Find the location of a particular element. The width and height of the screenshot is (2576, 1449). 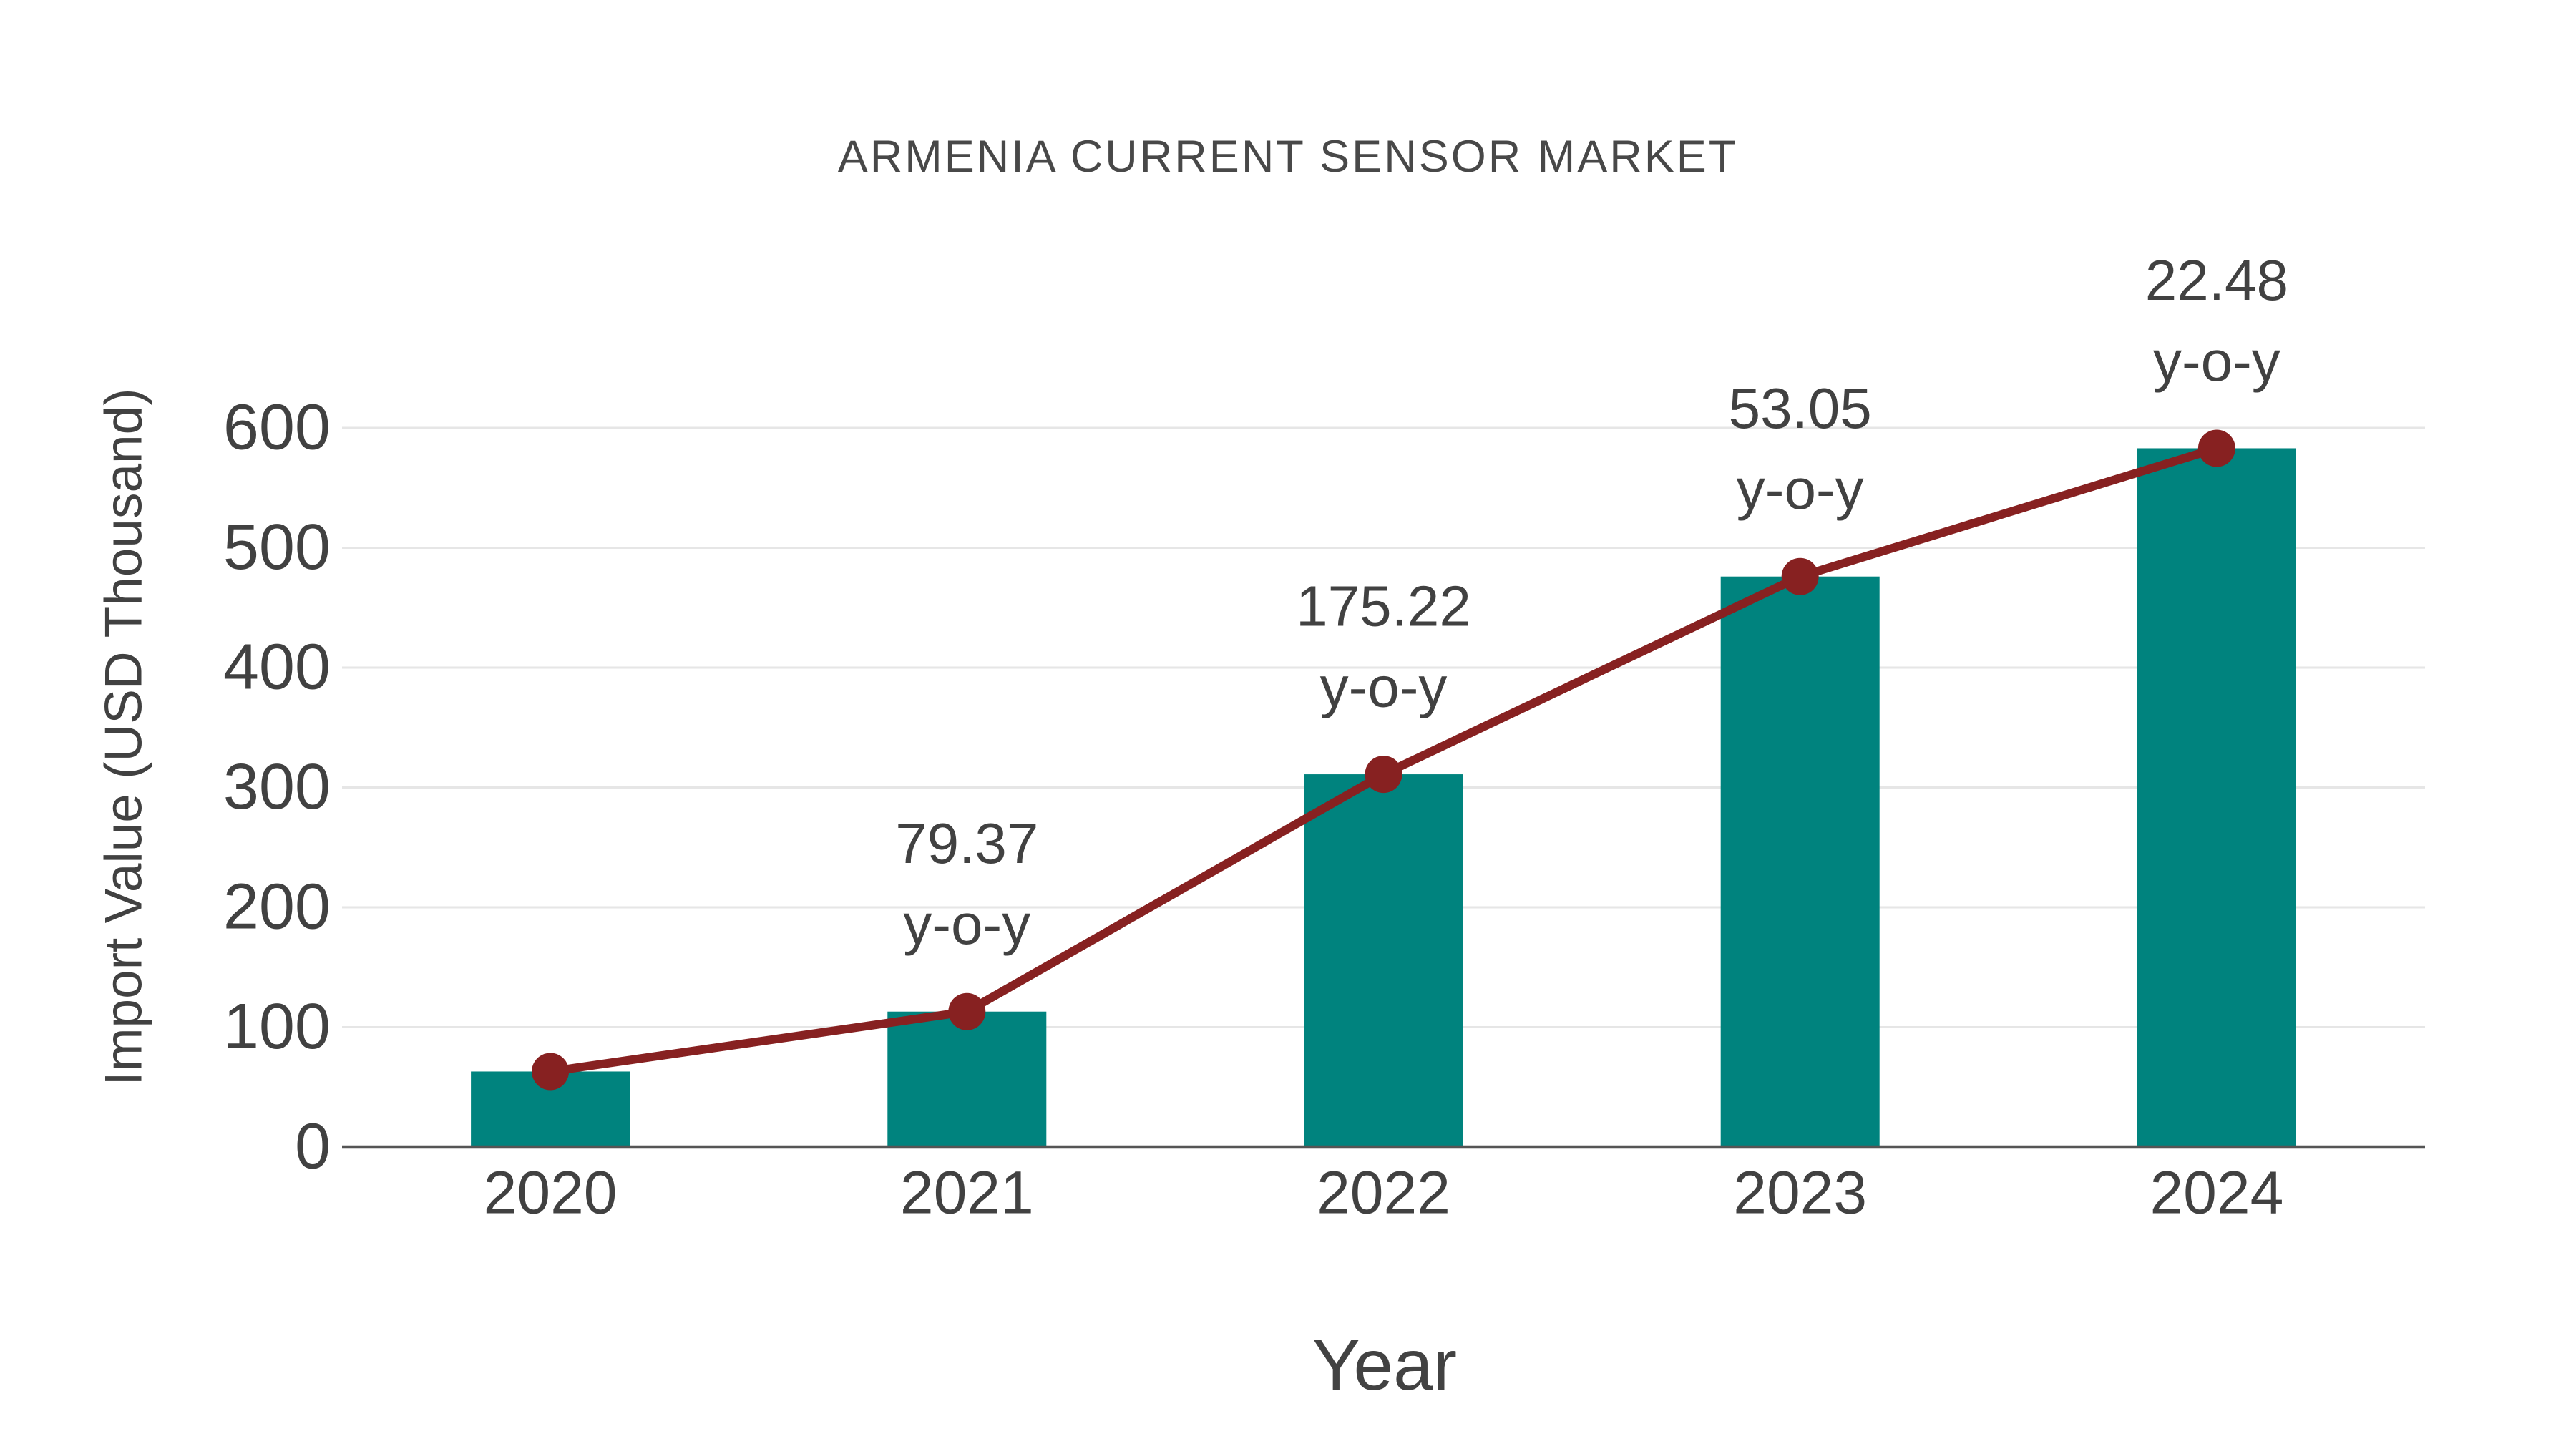

data-point-2020 is located at coordinates (551, 1072).